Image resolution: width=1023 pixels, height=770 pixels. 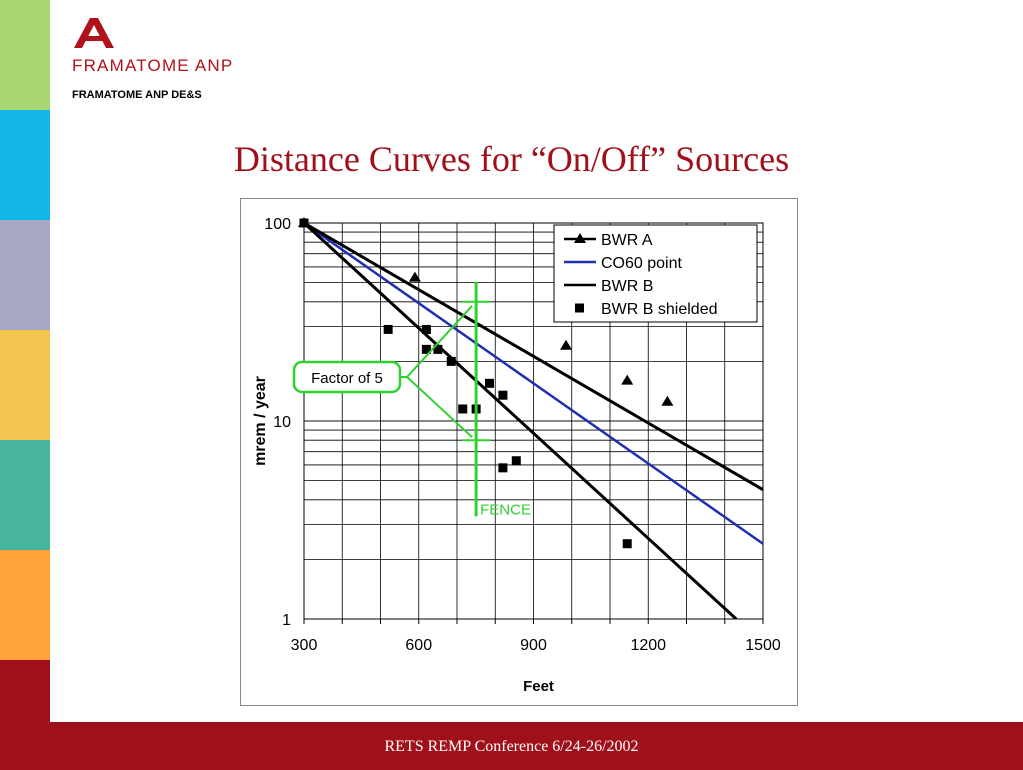 I want to click on footer-text: RETS REMP Conference 6/24-26/2002, so click(x=511, y=746).